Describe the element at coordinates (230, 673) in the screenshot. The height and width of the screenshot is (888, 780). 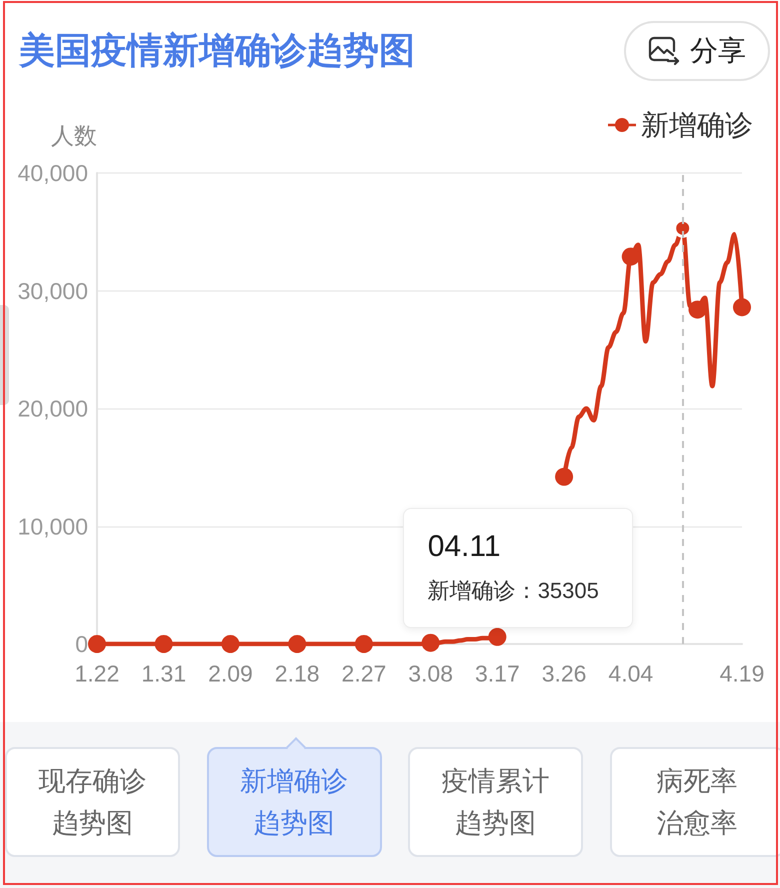
I see `x-tick-label: 2.09` at that location.